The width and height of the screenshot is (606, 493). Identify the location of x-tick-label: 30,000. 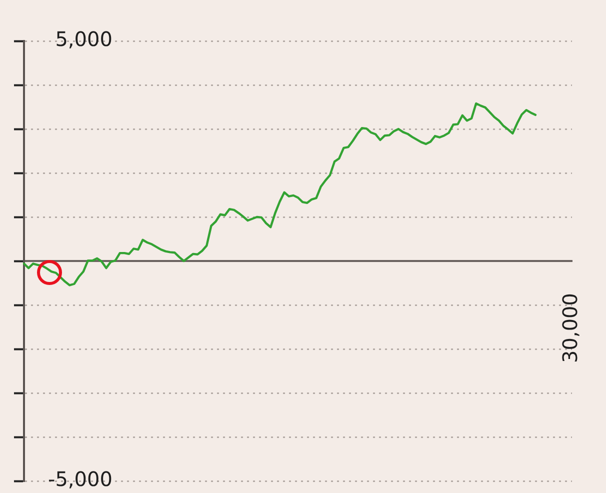
(570, 328).